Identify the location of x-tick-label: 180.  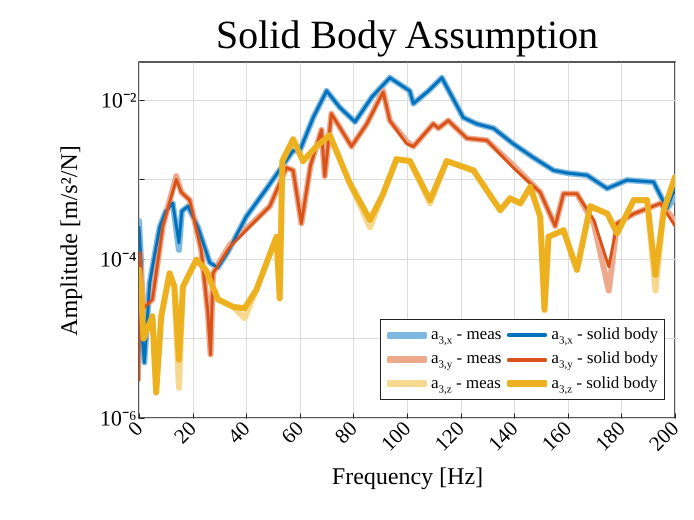
(610, 436).